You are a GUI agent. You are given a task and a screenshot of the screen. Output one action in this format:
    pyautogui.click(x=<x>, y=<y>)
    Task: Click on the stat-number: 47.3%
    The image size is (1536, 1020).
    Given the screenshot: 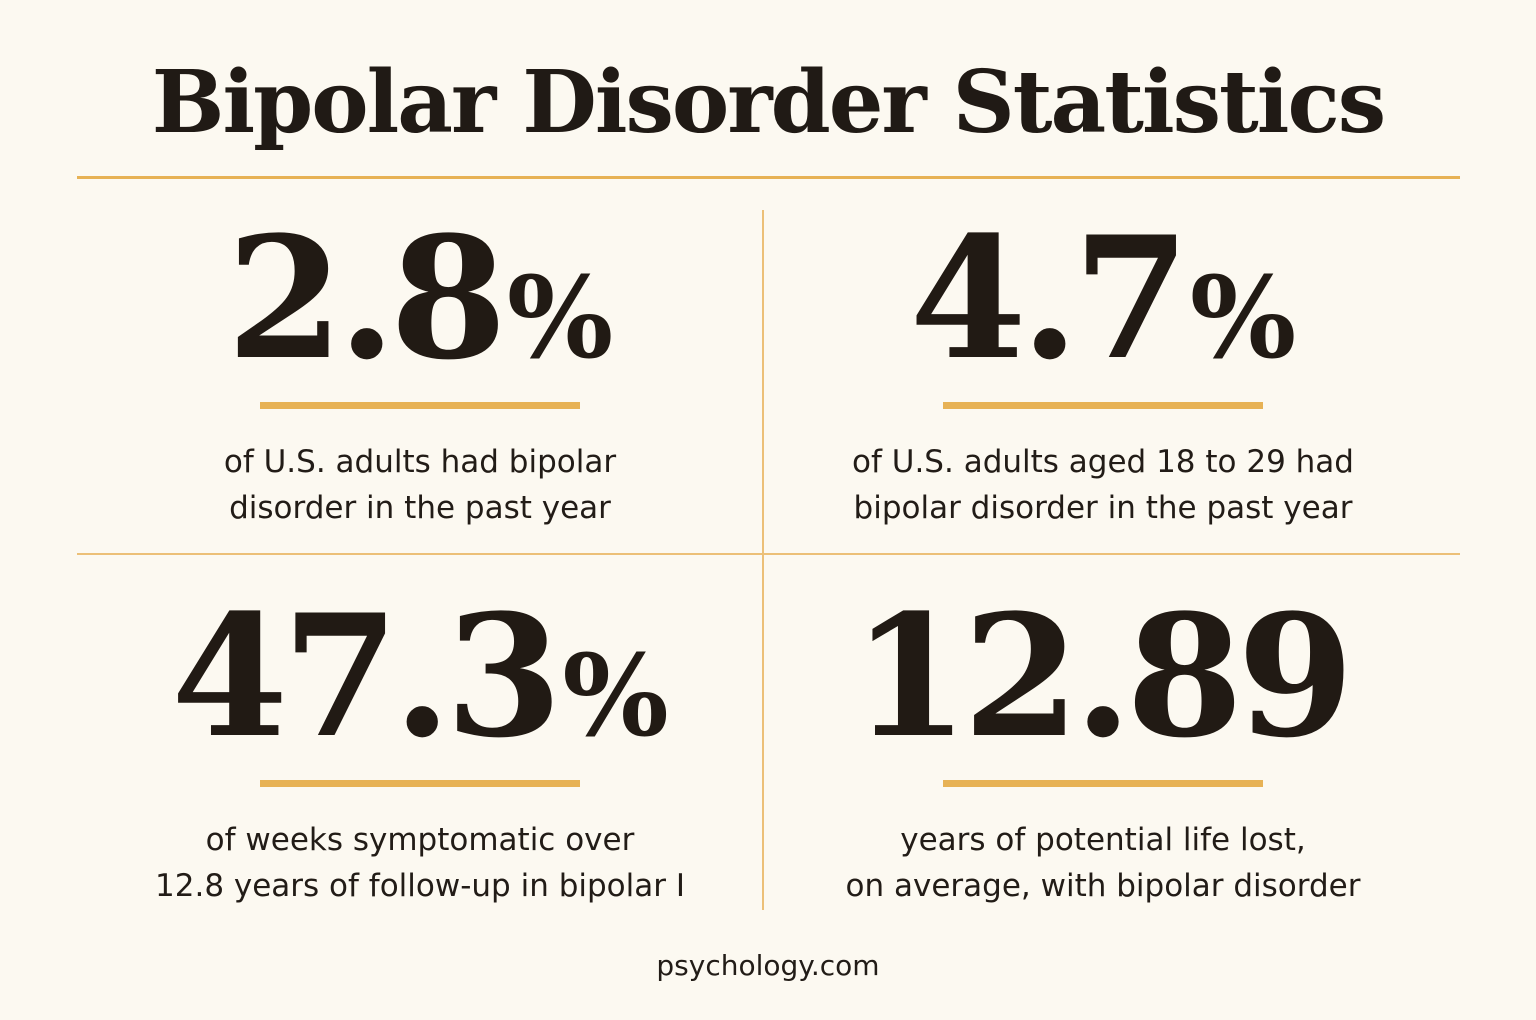 What is the action you would take?
    pyautogui.click(x=420, y=676)
    